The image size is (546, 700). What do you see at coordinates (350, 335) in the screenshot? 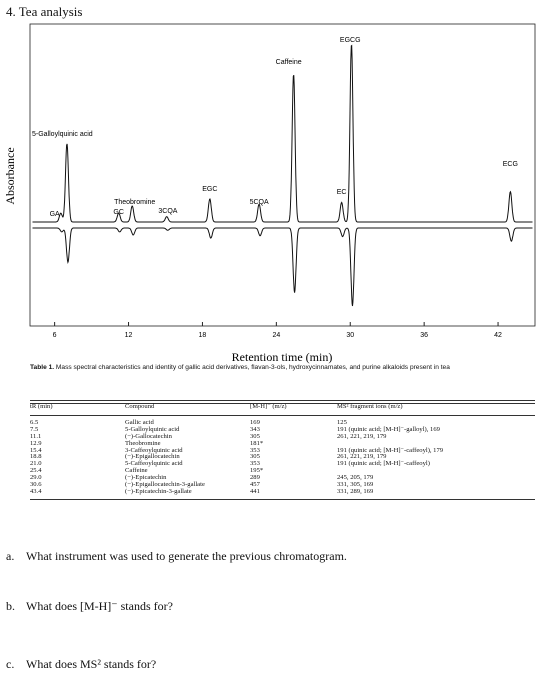
I see `x-tick-label: 30` at bounding box center [350, 335].